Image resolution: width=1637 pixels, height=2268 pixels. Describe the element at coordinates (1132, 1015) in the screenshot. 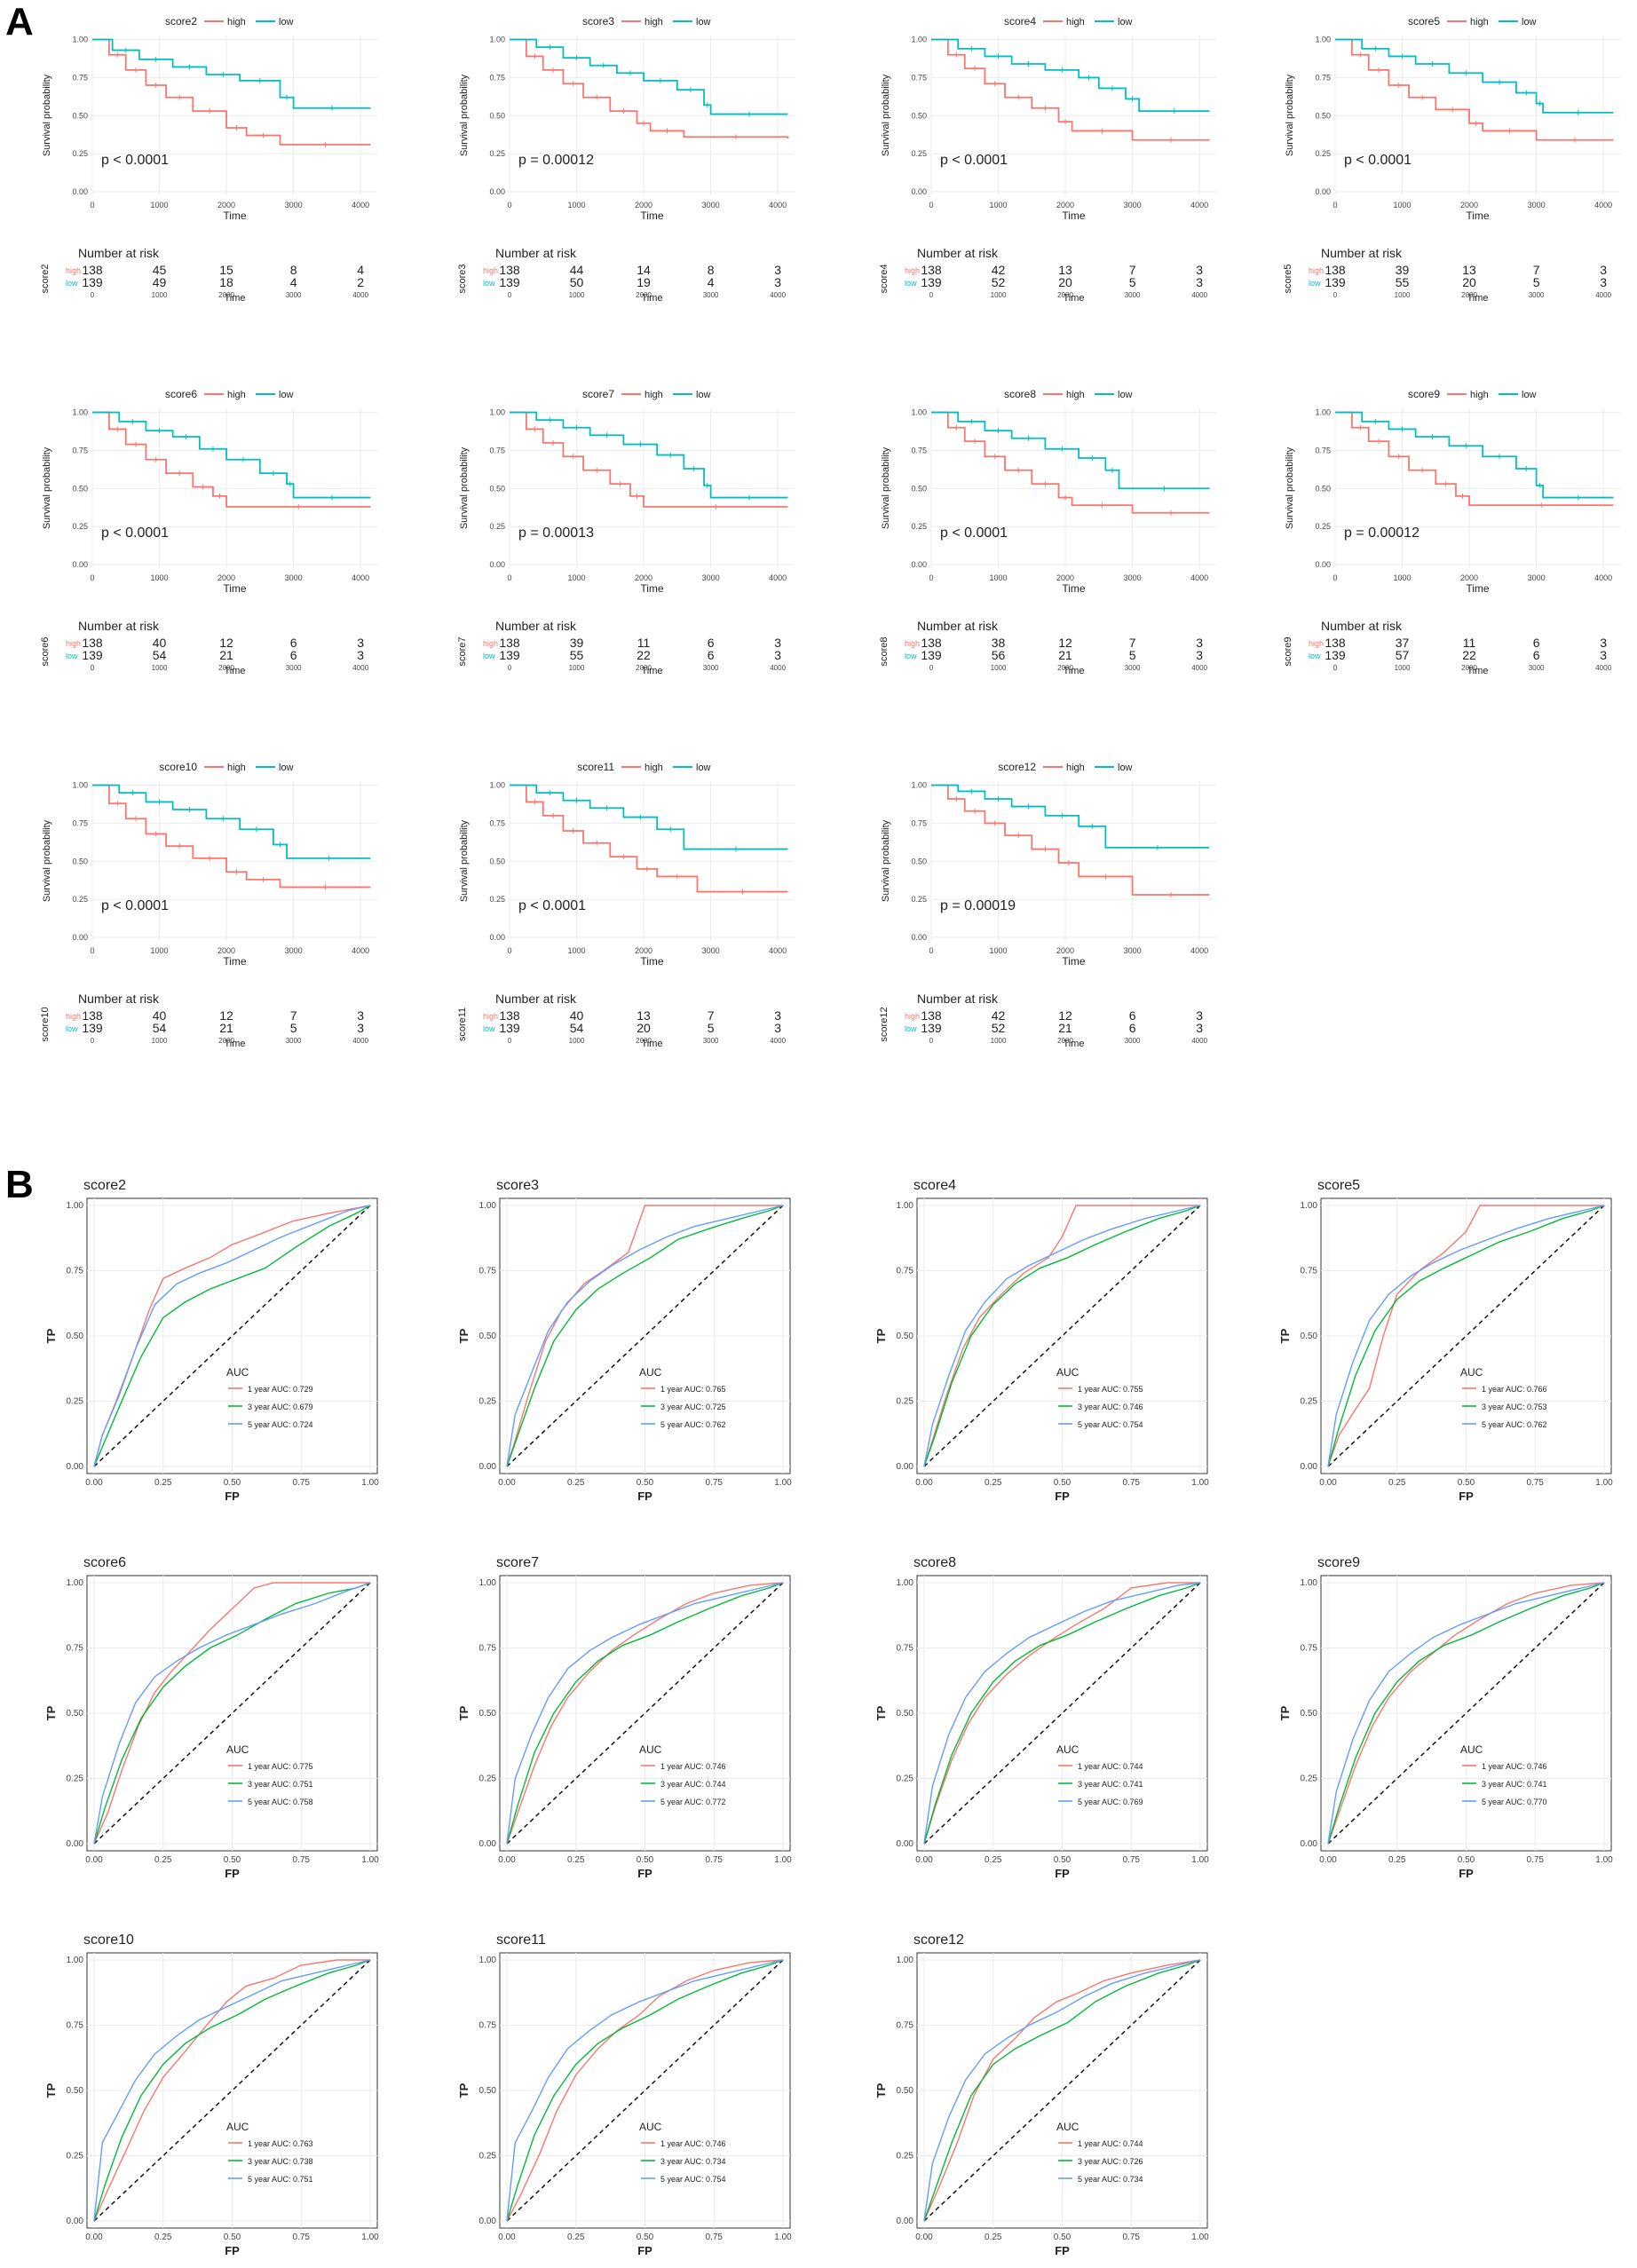

I see `risk-high-count: 6` at that location.